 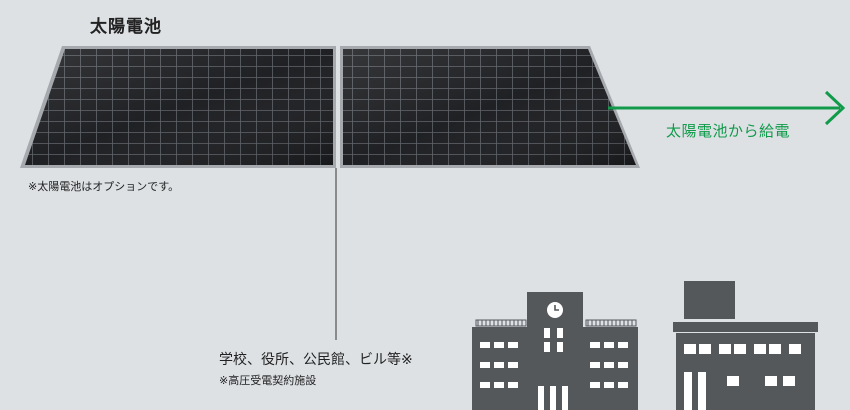 I want to click on facility-note: ※高圧受電契約施設, so click(x=268, y=380).